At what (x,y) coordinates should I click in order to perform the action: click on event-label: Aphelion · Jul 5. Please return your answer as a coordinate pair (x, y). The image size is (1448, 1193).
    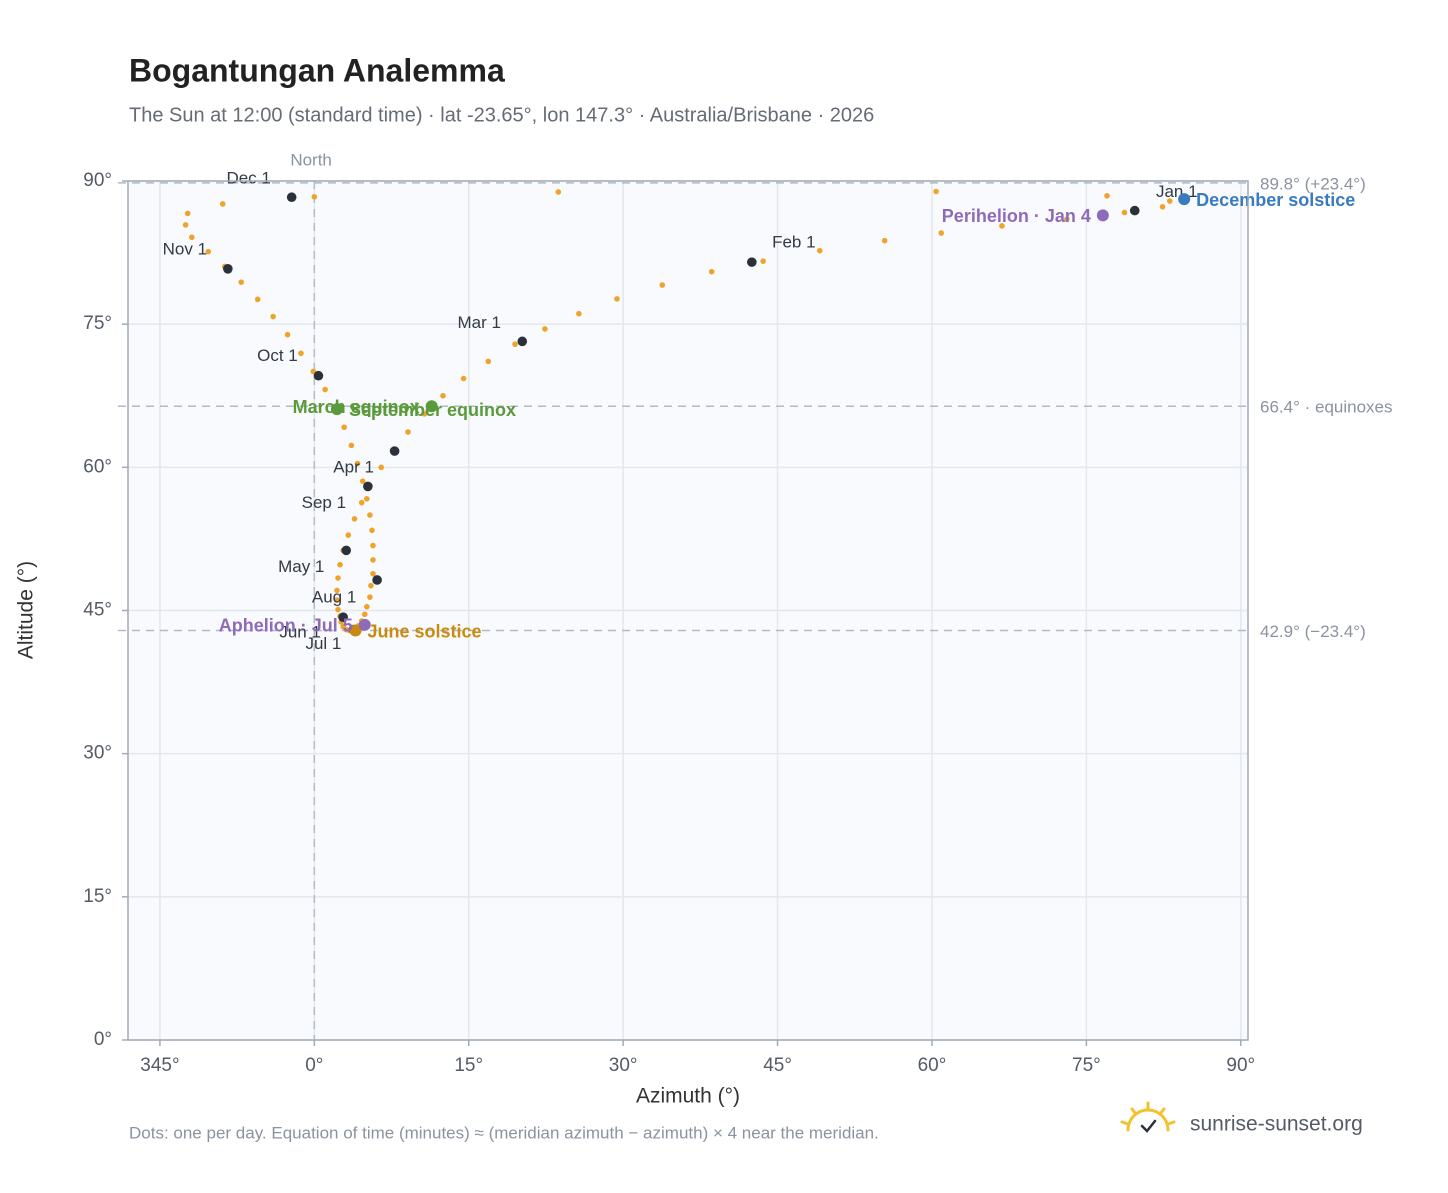
    Looking at the image, I should click on (286, 626).